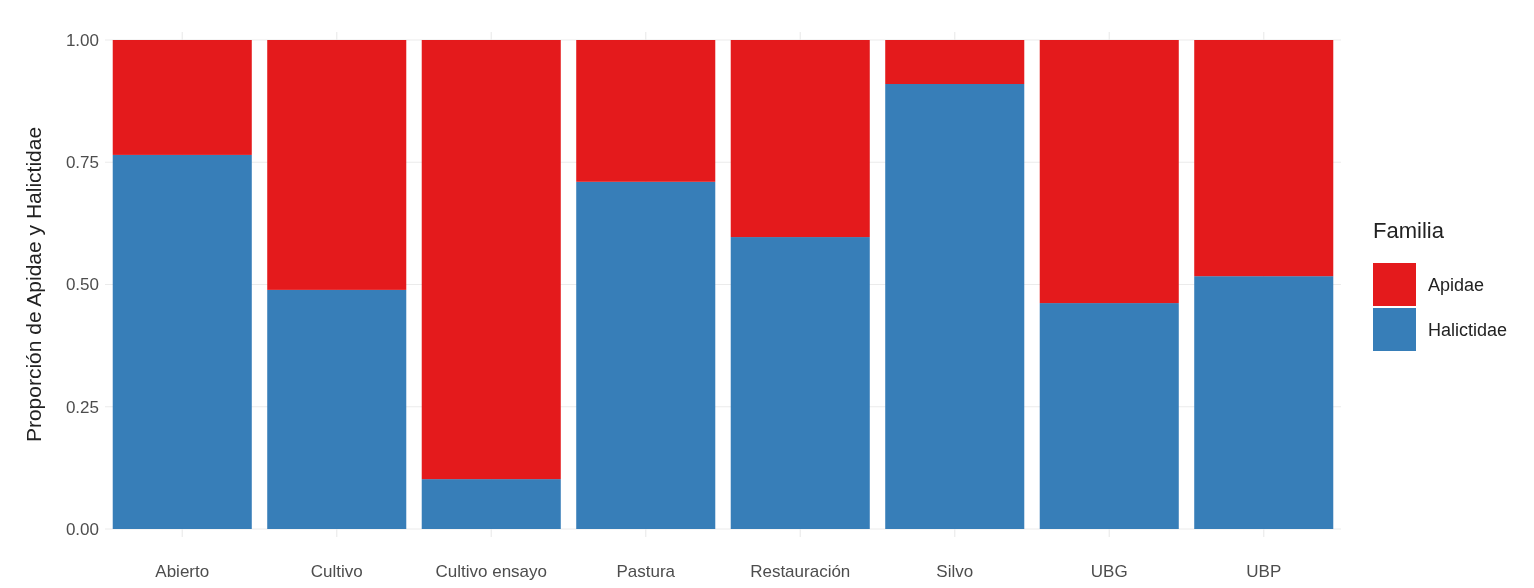 The image size is (1534, 588). I want to click on x-tick-label: UBG, so click(1109, 571).